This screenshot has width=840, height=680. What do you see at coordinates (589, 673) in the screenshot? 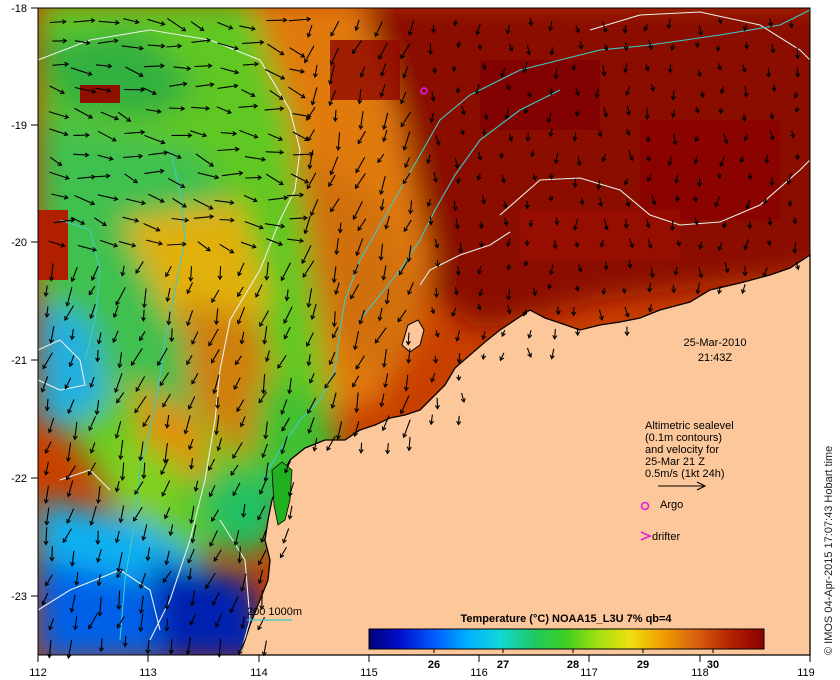
I see `lon-tick-117: 117` at bounding box center [589, 673].